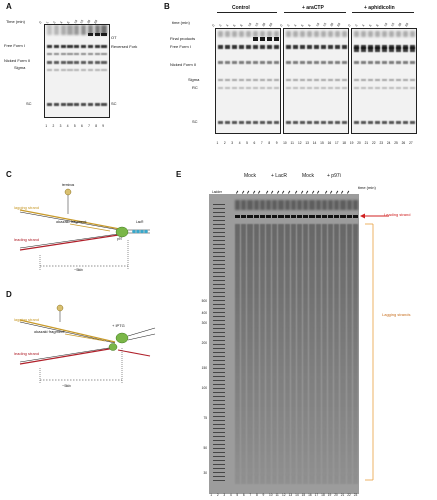  What do you see at coordinates (15, 21) in the screenshot?
I see `panel-a-time-label: Time (min)` at bounding box center [15, 21].